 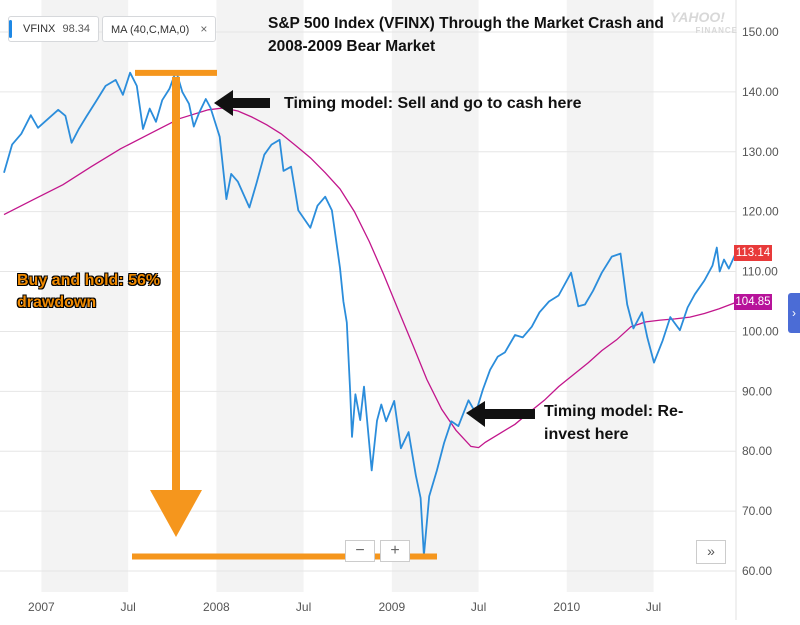 What do you see at coordinates (716, 30) in the screenshot?
I see `watermark-sub: FINANCE` at bounding box center [716, 30].